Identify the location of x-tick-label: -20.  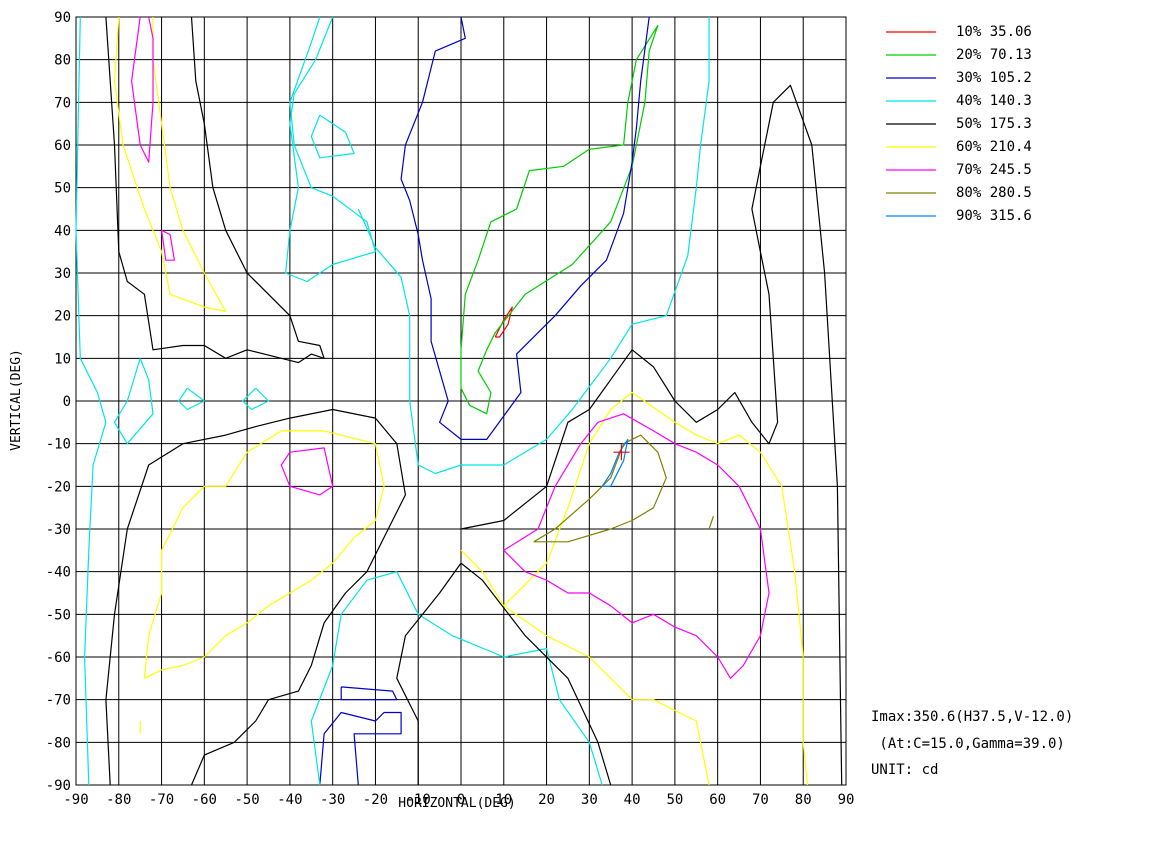
(375, 800).